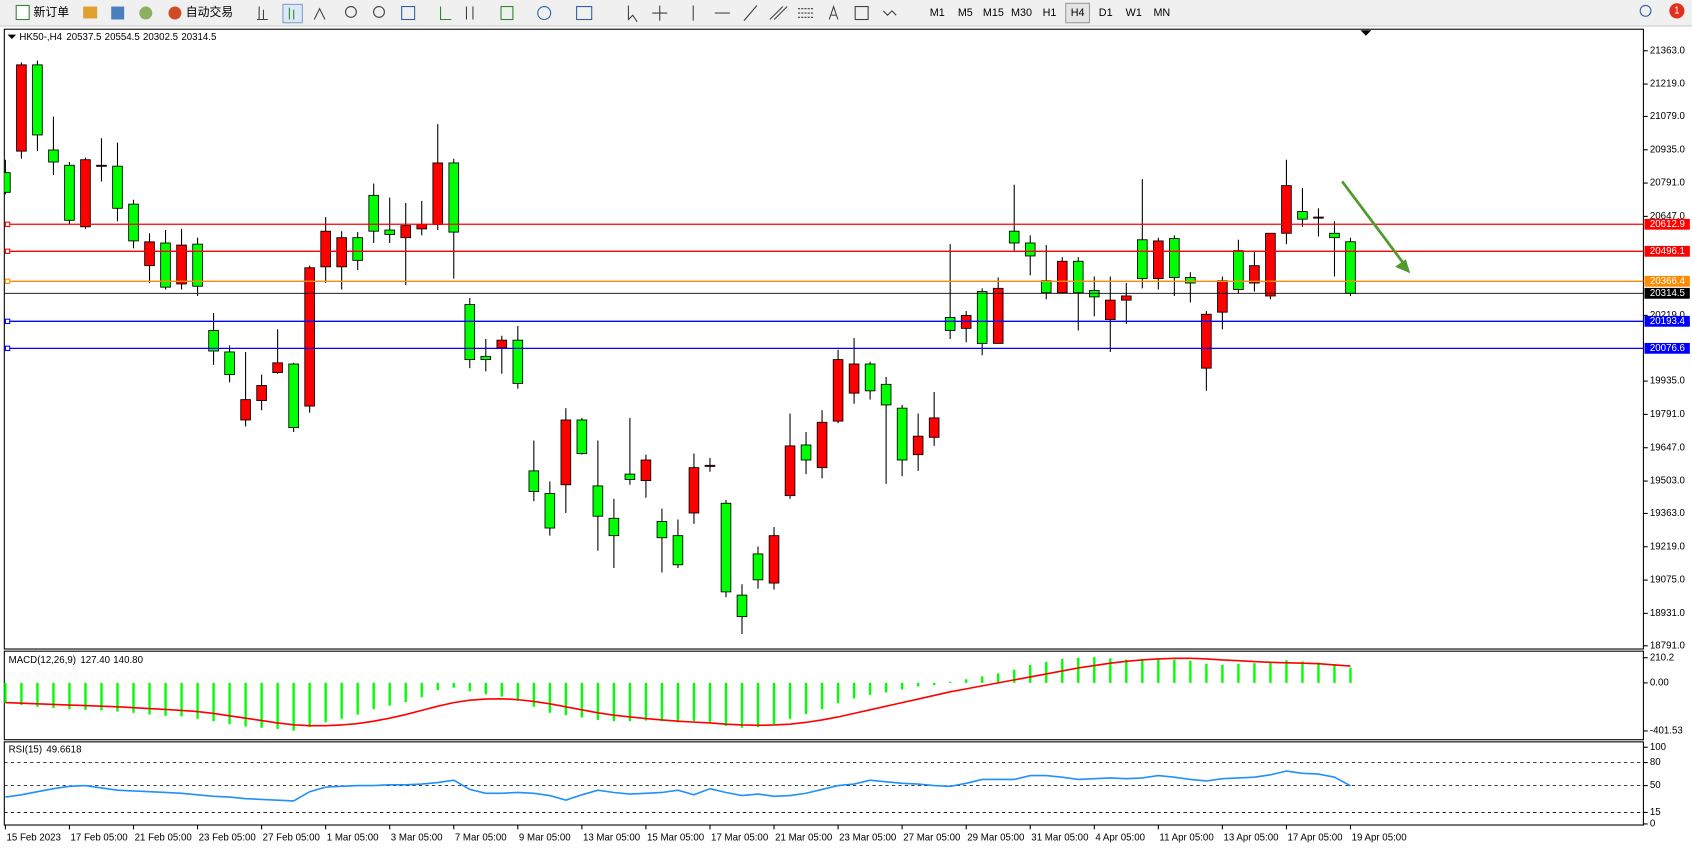 The image size is (1692, 851). Describe the element at coordinates (1645, 10) in the screenshot. I see `search-button` at that location.